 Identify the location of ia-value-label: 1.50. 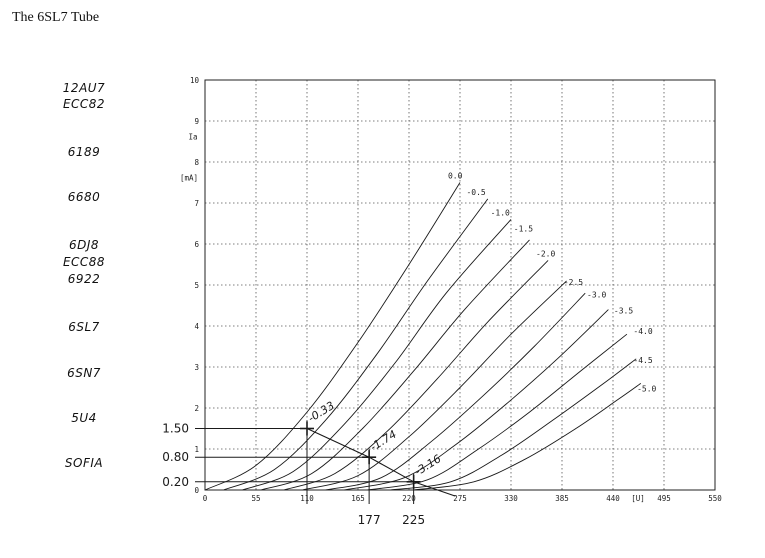
(175, 429).